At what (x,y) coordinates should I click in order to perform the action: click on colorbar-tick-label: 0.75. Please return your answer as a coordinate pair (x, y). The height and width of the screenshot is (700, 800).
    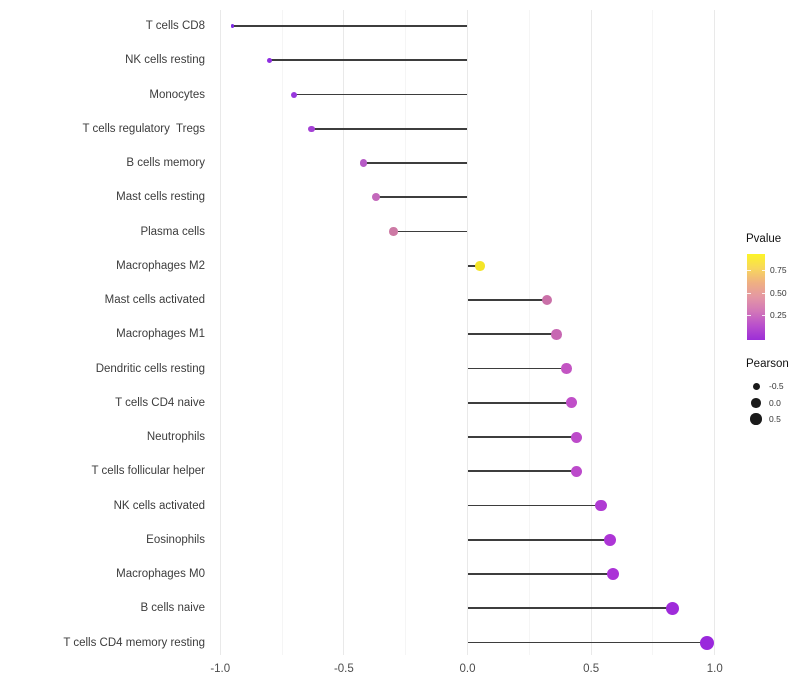
    Looking at the image, I should click on (778, 269).